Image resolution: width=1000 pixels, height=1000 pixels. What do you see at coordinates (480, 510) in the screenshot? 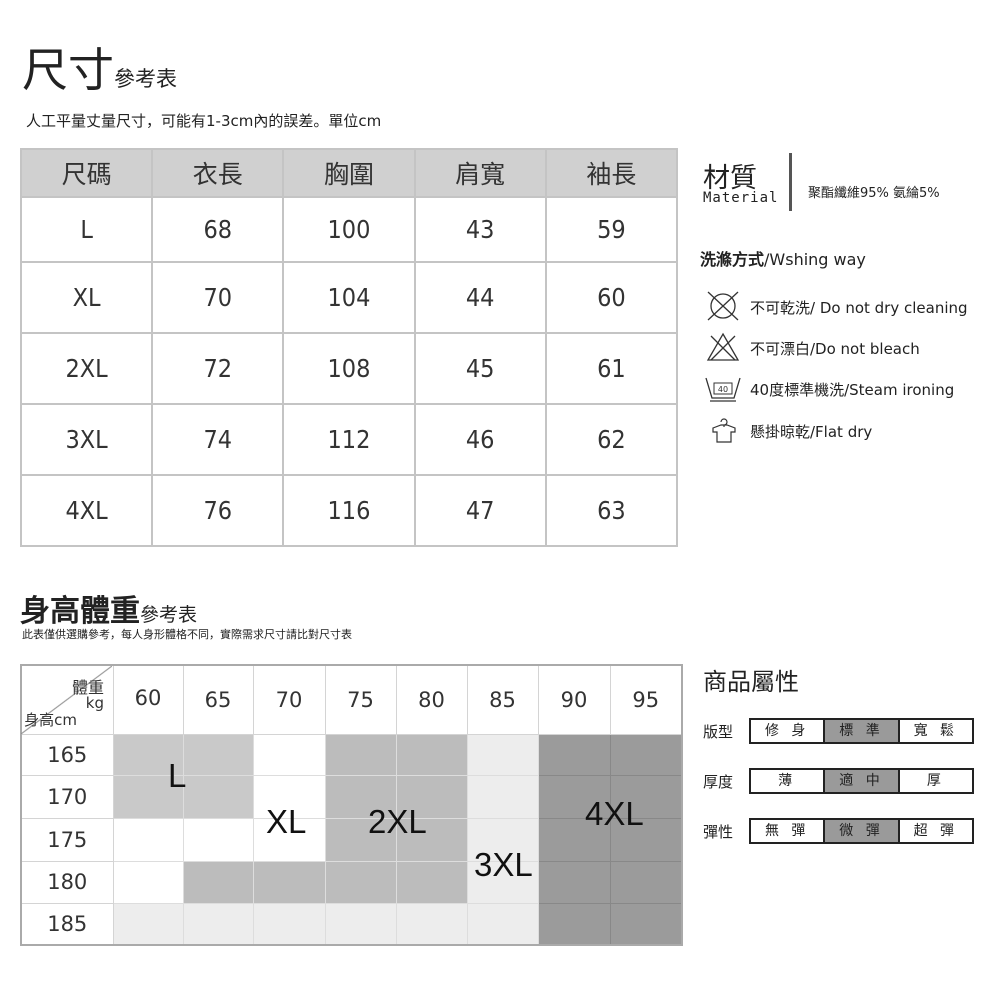
I see `table-cell: 47` at bounding box center [480, 510].